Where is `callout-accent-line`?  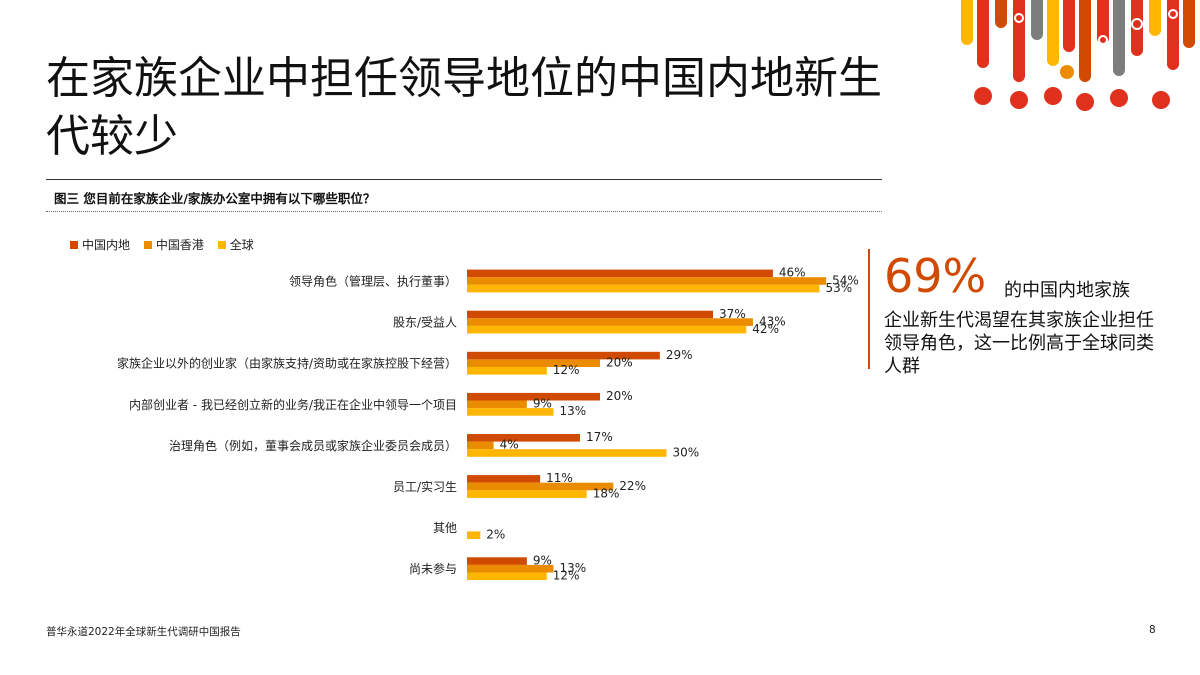 callout-accent-line is located at coordinates (869, 309).